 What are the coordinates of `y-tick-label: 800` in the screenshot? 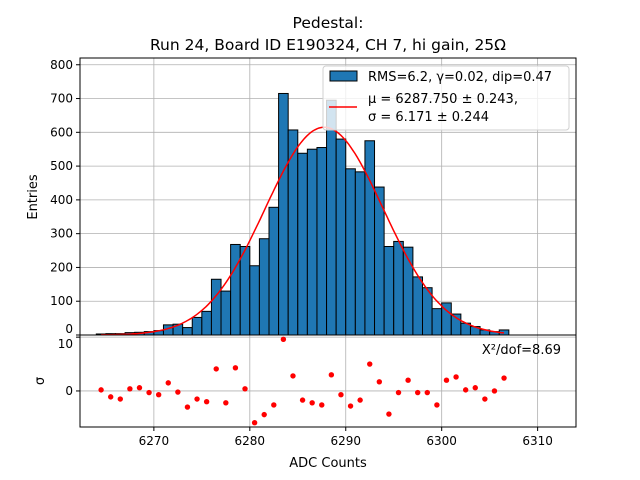 It's located at (61, 65).